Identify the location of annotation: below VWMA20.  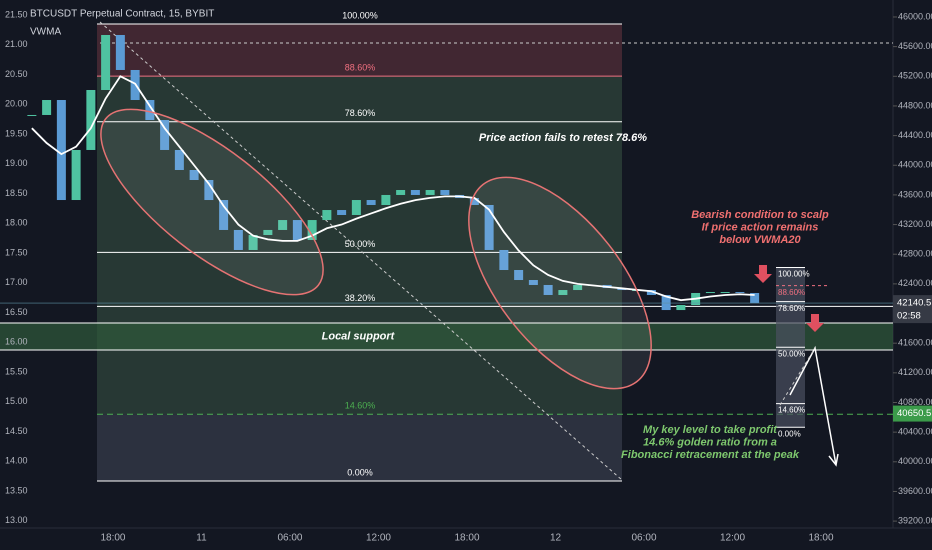
(760, 240).